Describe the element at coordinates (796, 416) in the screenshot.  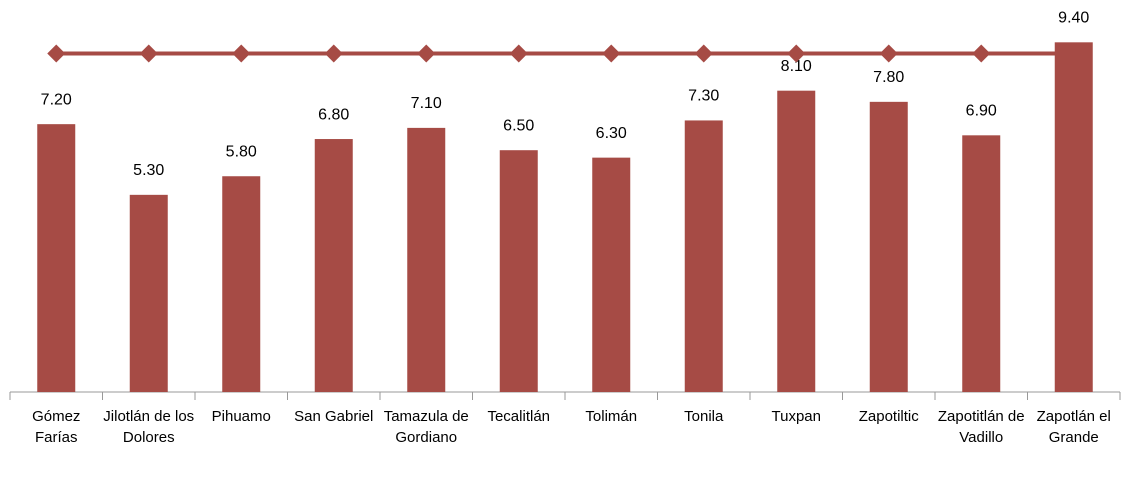
I see `x-tick-label: Tuxpan` at that location.